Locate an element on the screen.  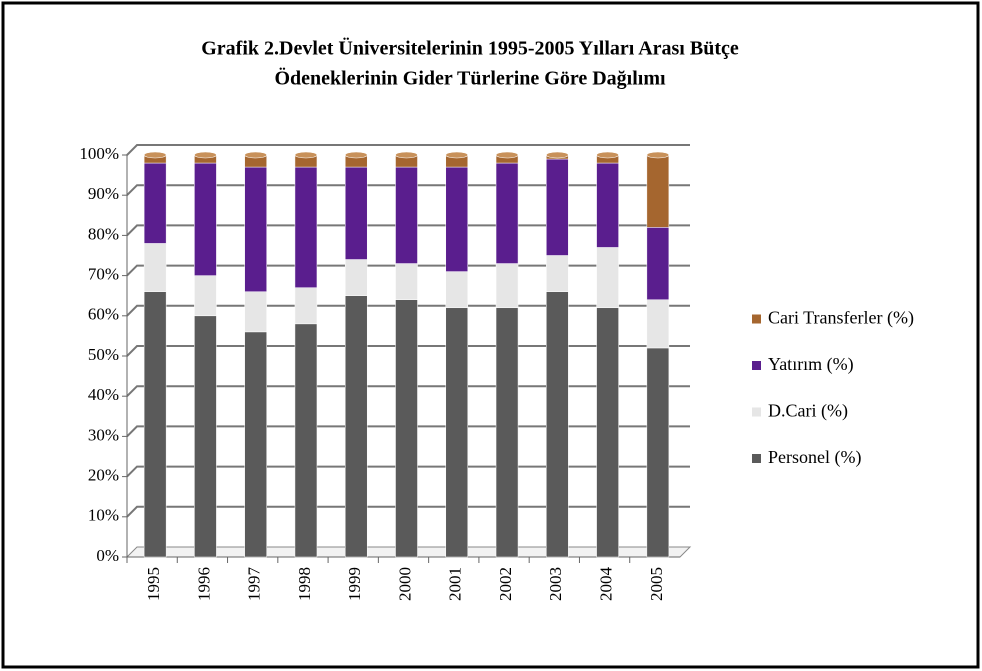
legend-label: D.Cari (%) is located at coordinates (808, 411).